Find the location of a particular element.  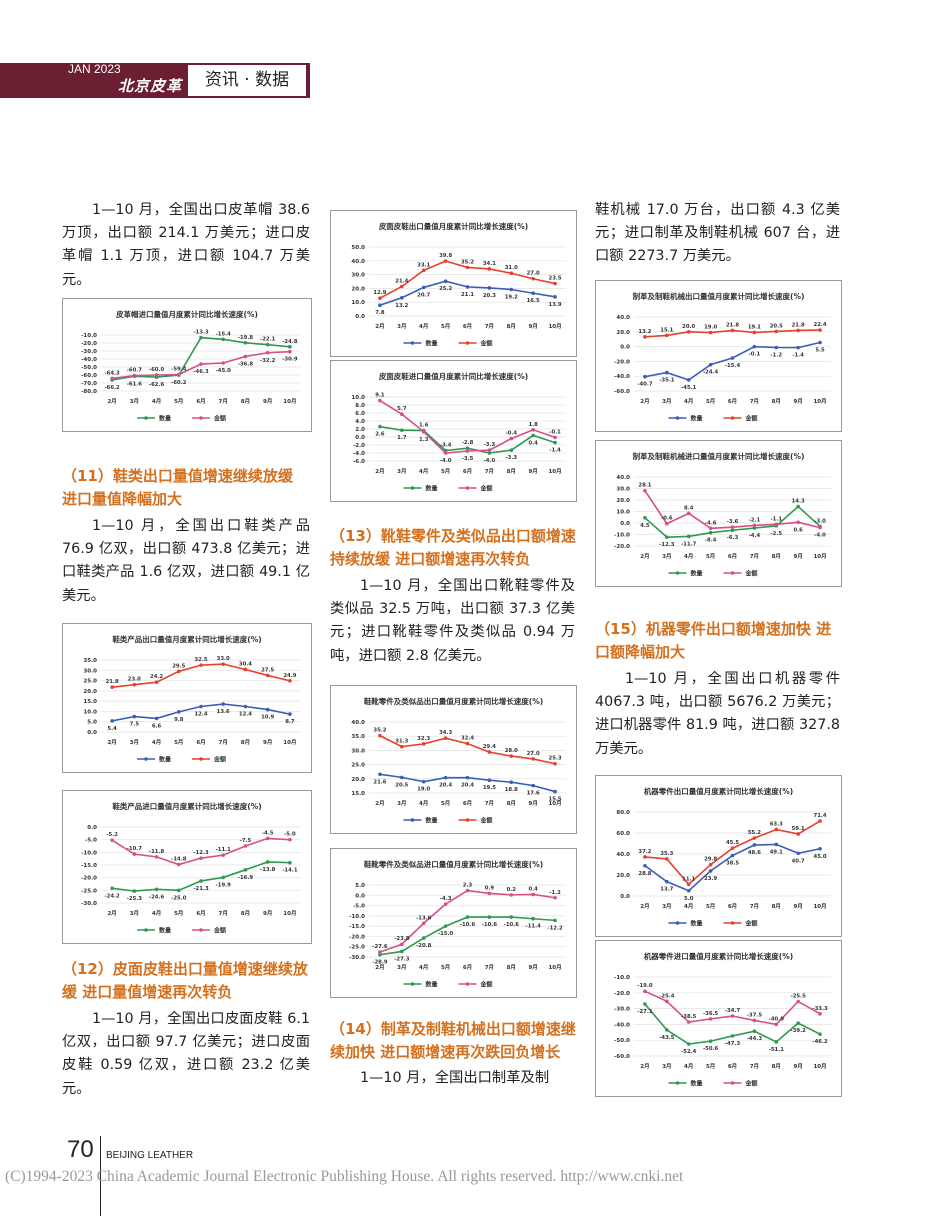

y-tick-label: 20.0 is located at coordinates (90, 692).